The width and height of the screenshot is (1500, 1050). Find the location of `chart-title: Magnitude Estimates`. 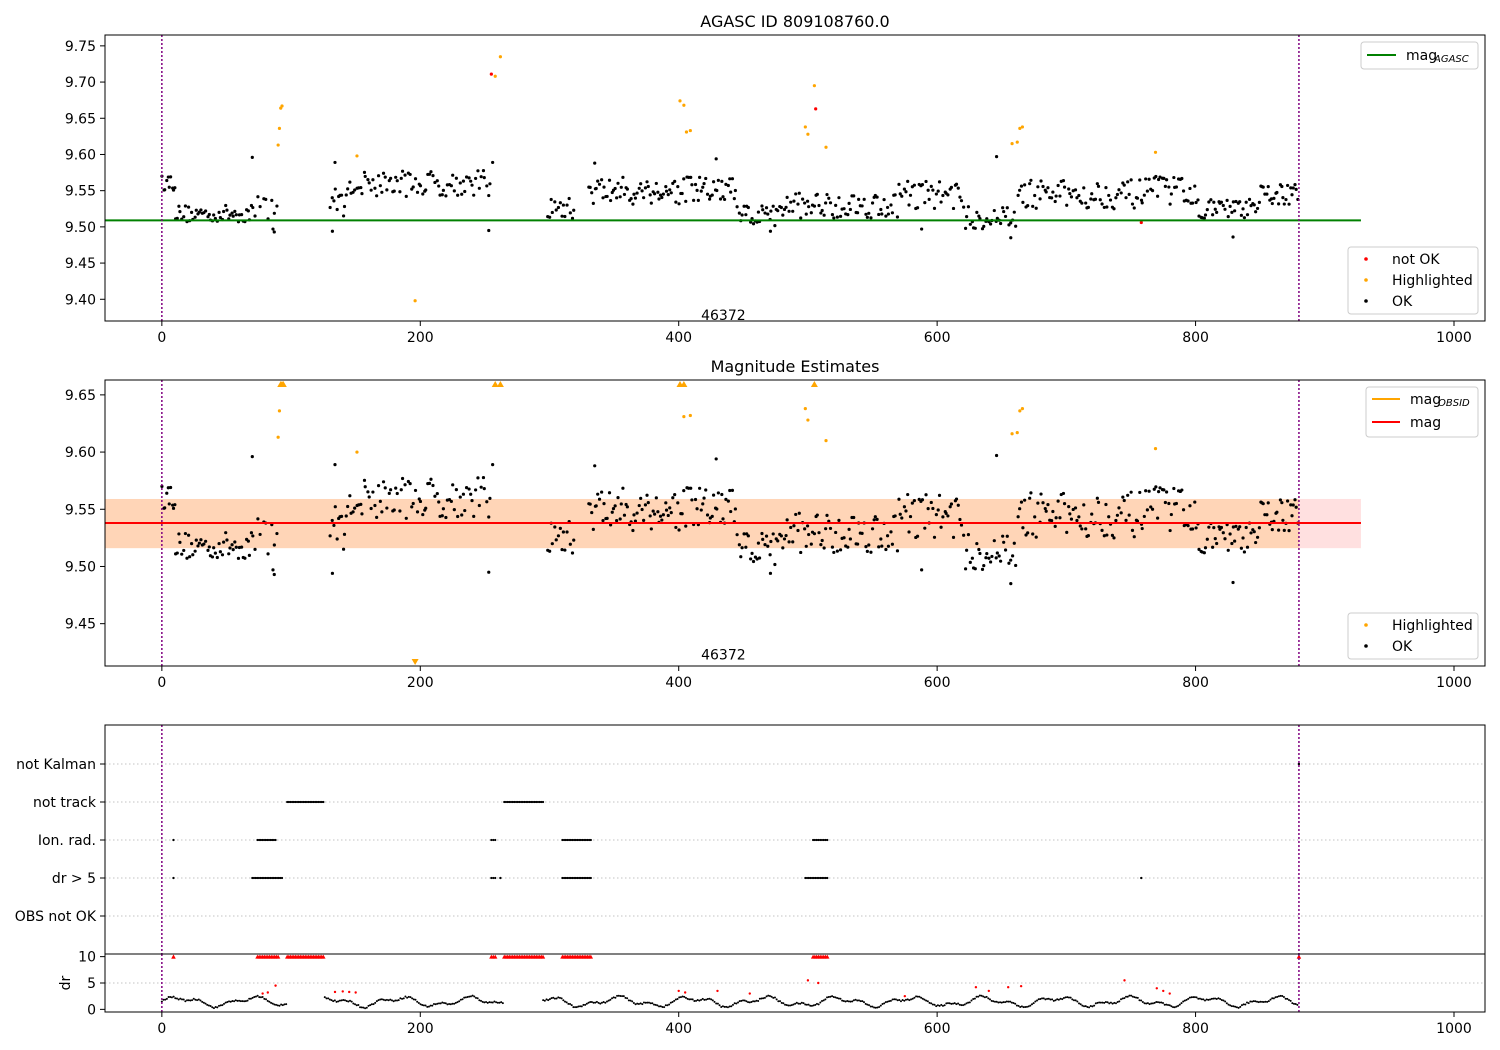

chart-title: Magnitude Estimates is located at coordinates (795, 366).